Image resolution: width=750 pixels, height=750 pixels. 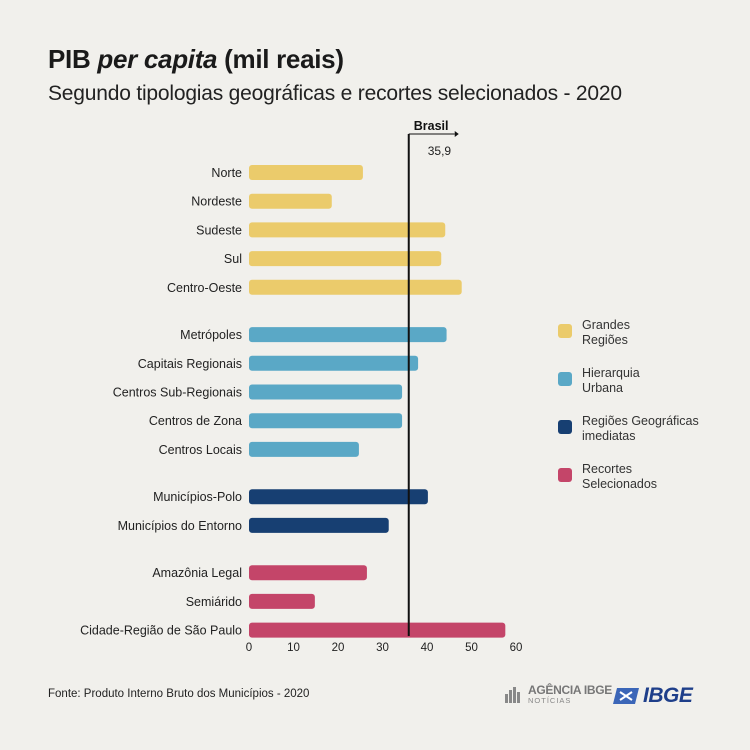 What do you see at coordinates (190, 364) in the screenshot?
I see `category-label: Capitais Regionais` at bounding box center [190, 364].